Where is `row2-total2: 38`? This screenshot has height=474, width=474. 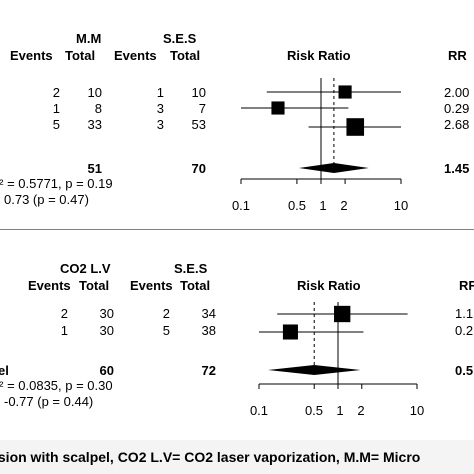 row2-total2: 38 is located at coordinates (208, 330).